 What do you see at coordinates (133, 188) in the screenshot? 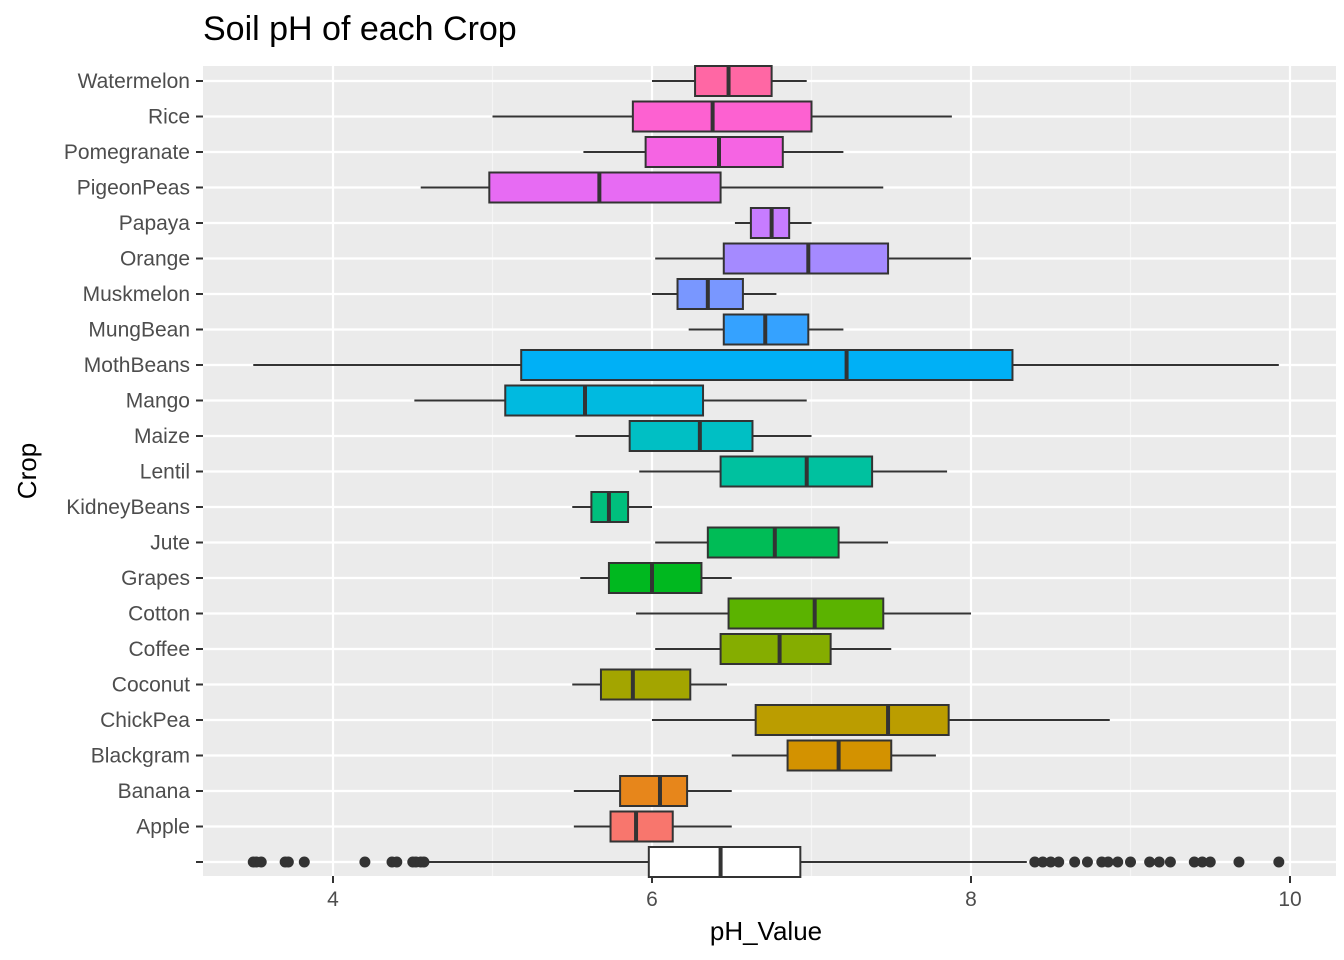
I see `y-tick-label: PigeonPeas` at bounding box center [133, 188].